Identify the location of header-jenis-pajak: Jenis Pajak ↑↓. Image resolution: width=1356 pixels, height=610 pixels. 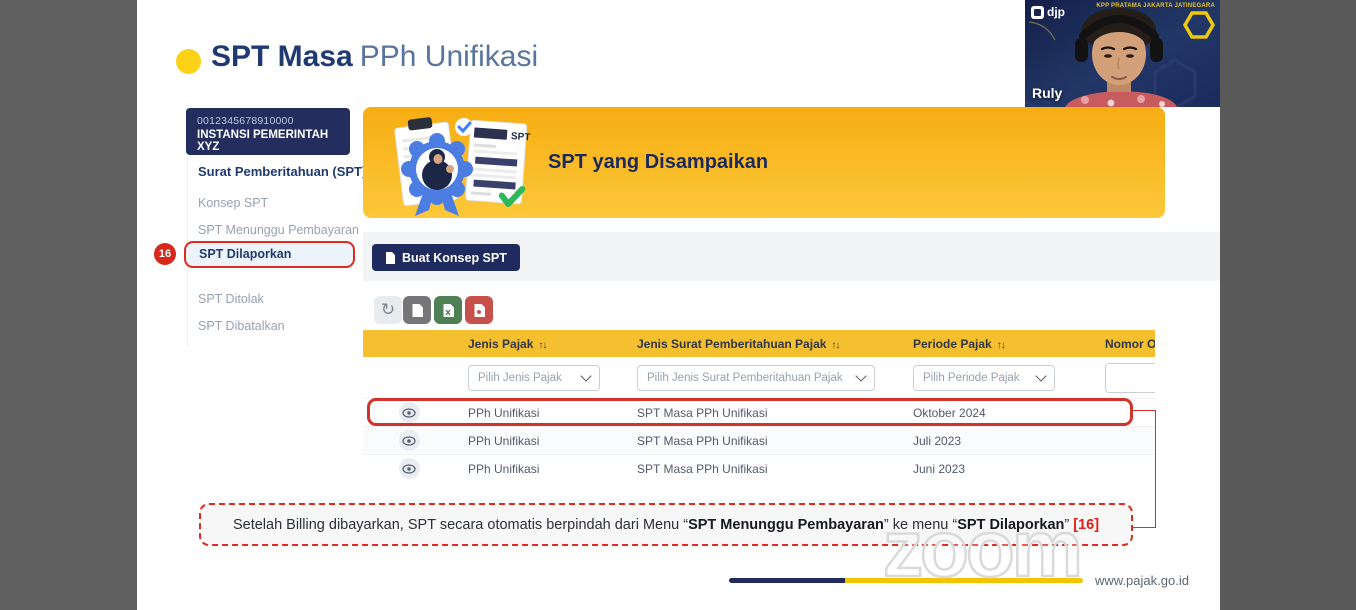
(507, 343).